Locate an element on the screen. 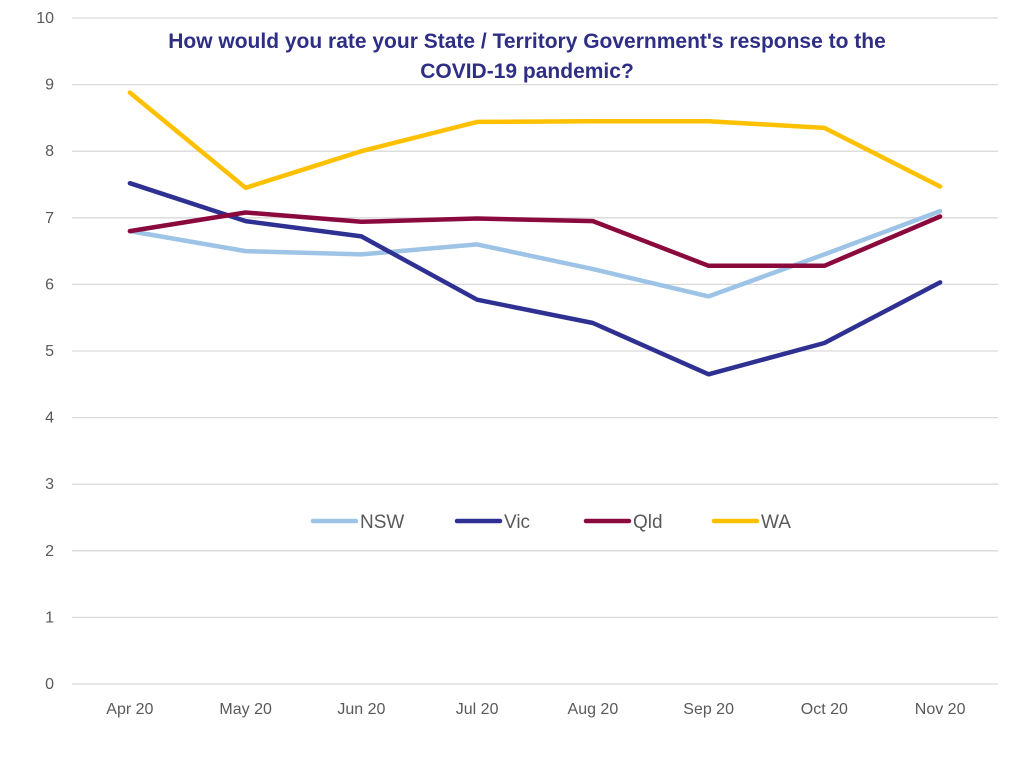 The height and width of the screenshot is (759, 1021). legend: NSW Vic Qld WA is located at coordinates (550, 522).